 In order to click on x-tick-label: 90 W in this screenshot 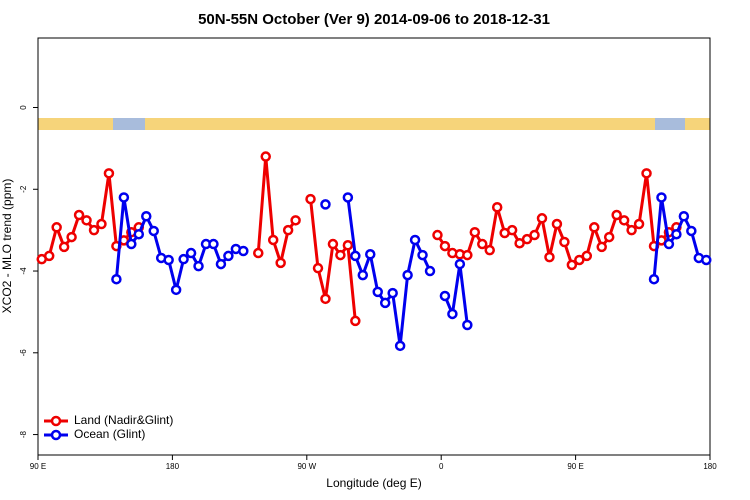, I will do `click(306, 466)`.